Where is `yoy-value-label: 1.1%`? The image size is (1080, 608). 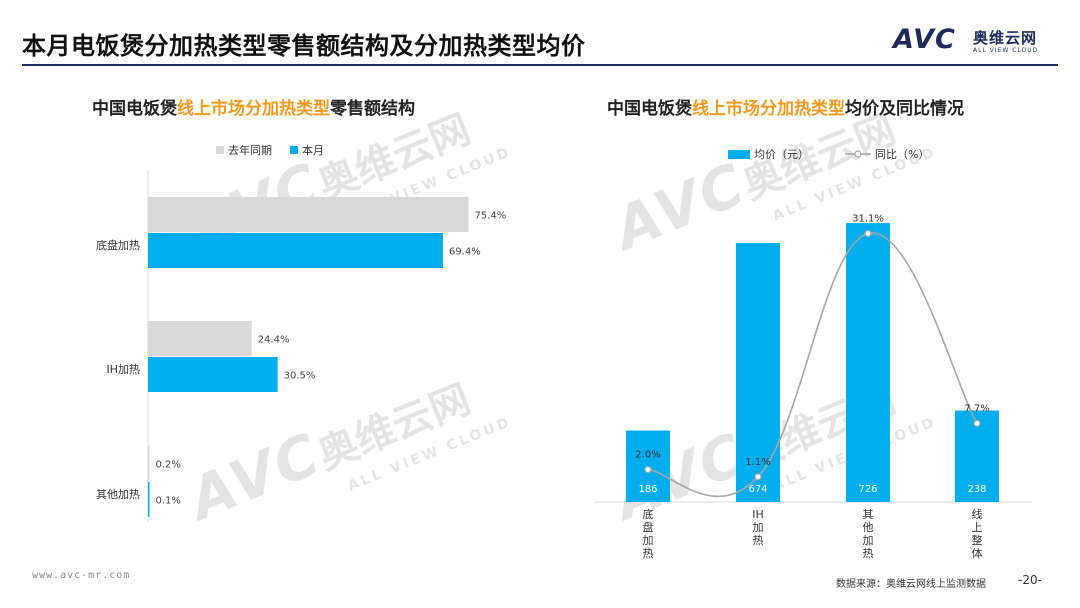
yoy-value-label: 1.1% is located at coordinates (757, 462).